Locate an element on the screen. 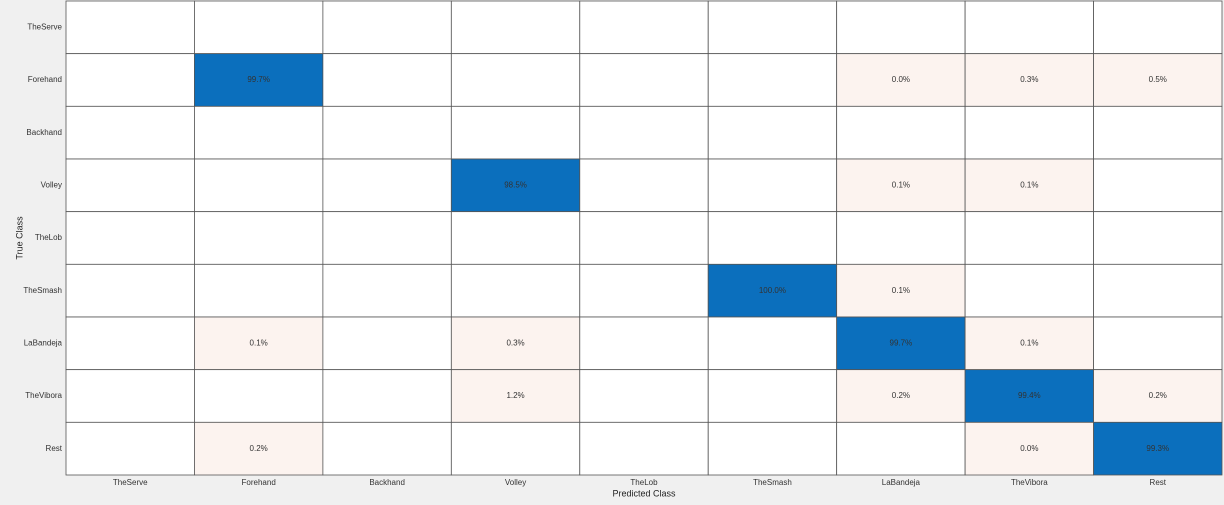  y-tick-label: TheVibora is located at coordinates (43, 395).